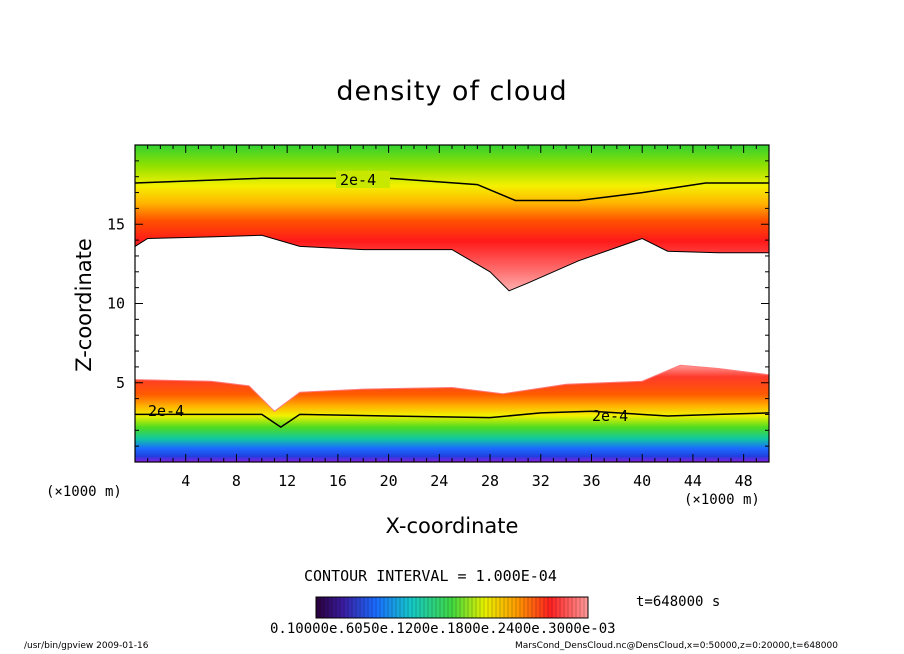  What do you see at coordinates (84, 305) in the screenshot?
I see `y-axis-label: Z-coordinate` at bounding box center [84, 305].